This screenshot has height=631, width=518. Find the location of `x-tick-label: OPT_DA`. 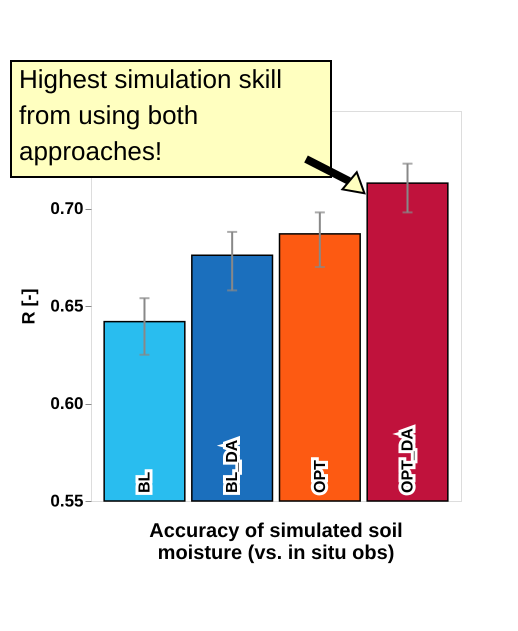

x-tick-label: OPT_DA is located at coordinates (408, 460).